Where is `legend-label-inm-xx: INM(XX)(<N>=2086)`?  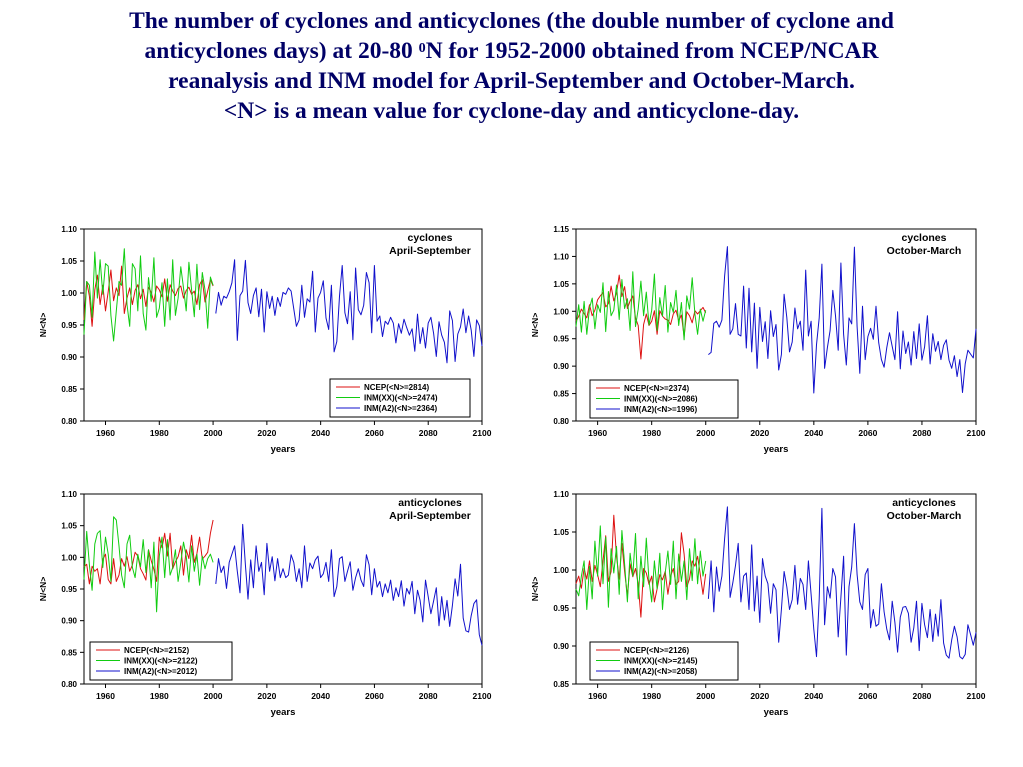 legend-label-inm-xx: INM(XX)(<N>=2086) is located at coordinates (661, 399).